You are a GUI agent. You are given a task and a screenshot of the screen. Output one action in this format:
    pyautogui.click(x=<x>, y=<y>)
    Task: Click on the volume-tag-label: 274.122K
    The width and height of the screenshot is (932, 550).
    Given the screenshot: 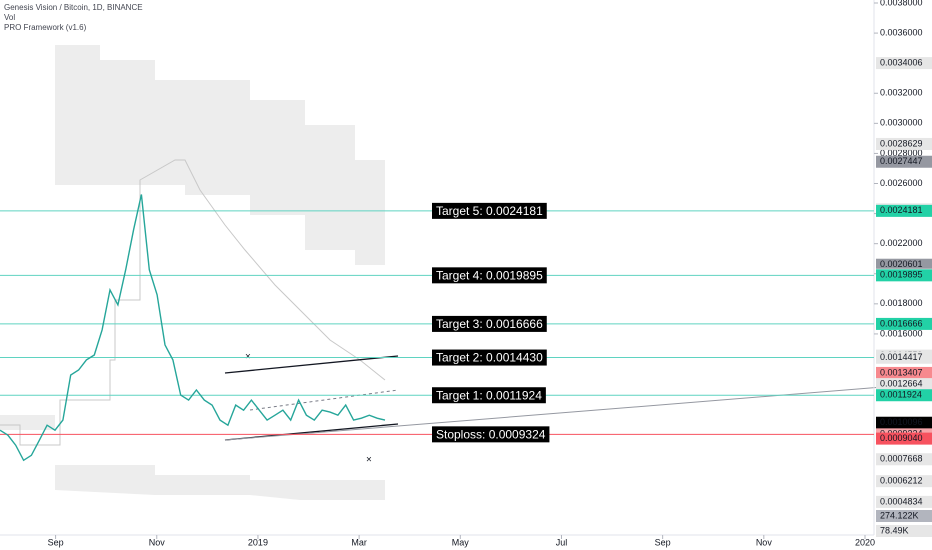 What is the action you would take?
    pyautogui.click(x=899, y=515)
    